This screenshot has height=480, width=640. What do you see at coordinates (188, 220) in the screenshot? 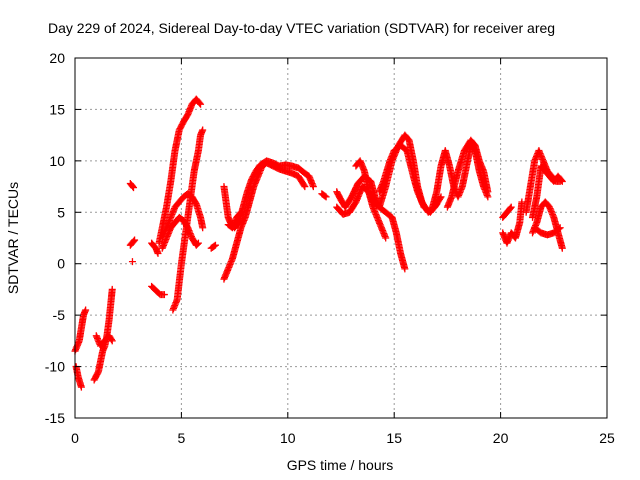
I see `series-track-m` at bounding box center [188, 220].